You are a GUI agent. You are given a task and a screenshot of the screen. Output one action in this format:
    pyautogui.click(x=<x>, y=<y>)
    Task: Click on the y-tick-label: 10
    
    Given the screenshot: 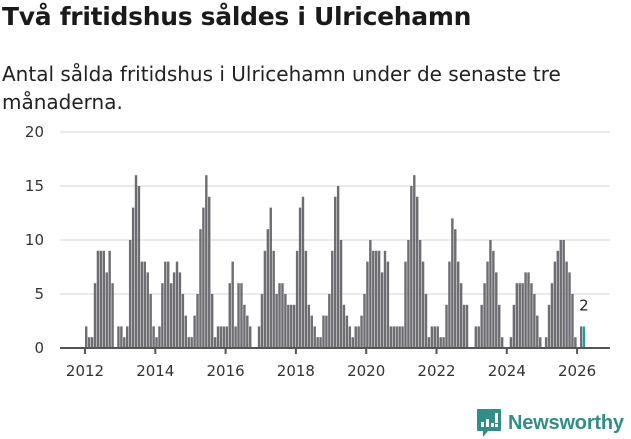 What is the action you would take?
    pyautogui.click(x=34, y=240)
    